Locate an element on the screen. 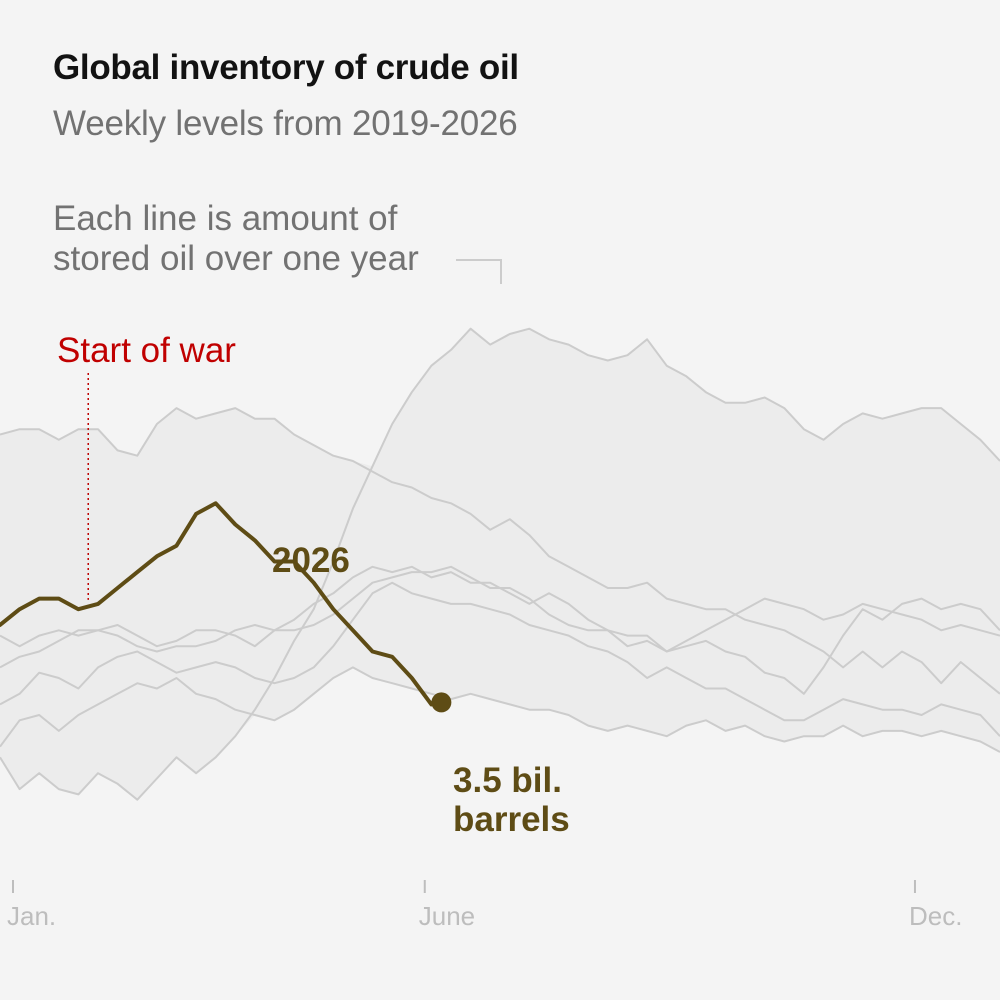 The height and width of the screenshot is (1000, 1000). lines-note-leader is located at coordinates (479, 271).